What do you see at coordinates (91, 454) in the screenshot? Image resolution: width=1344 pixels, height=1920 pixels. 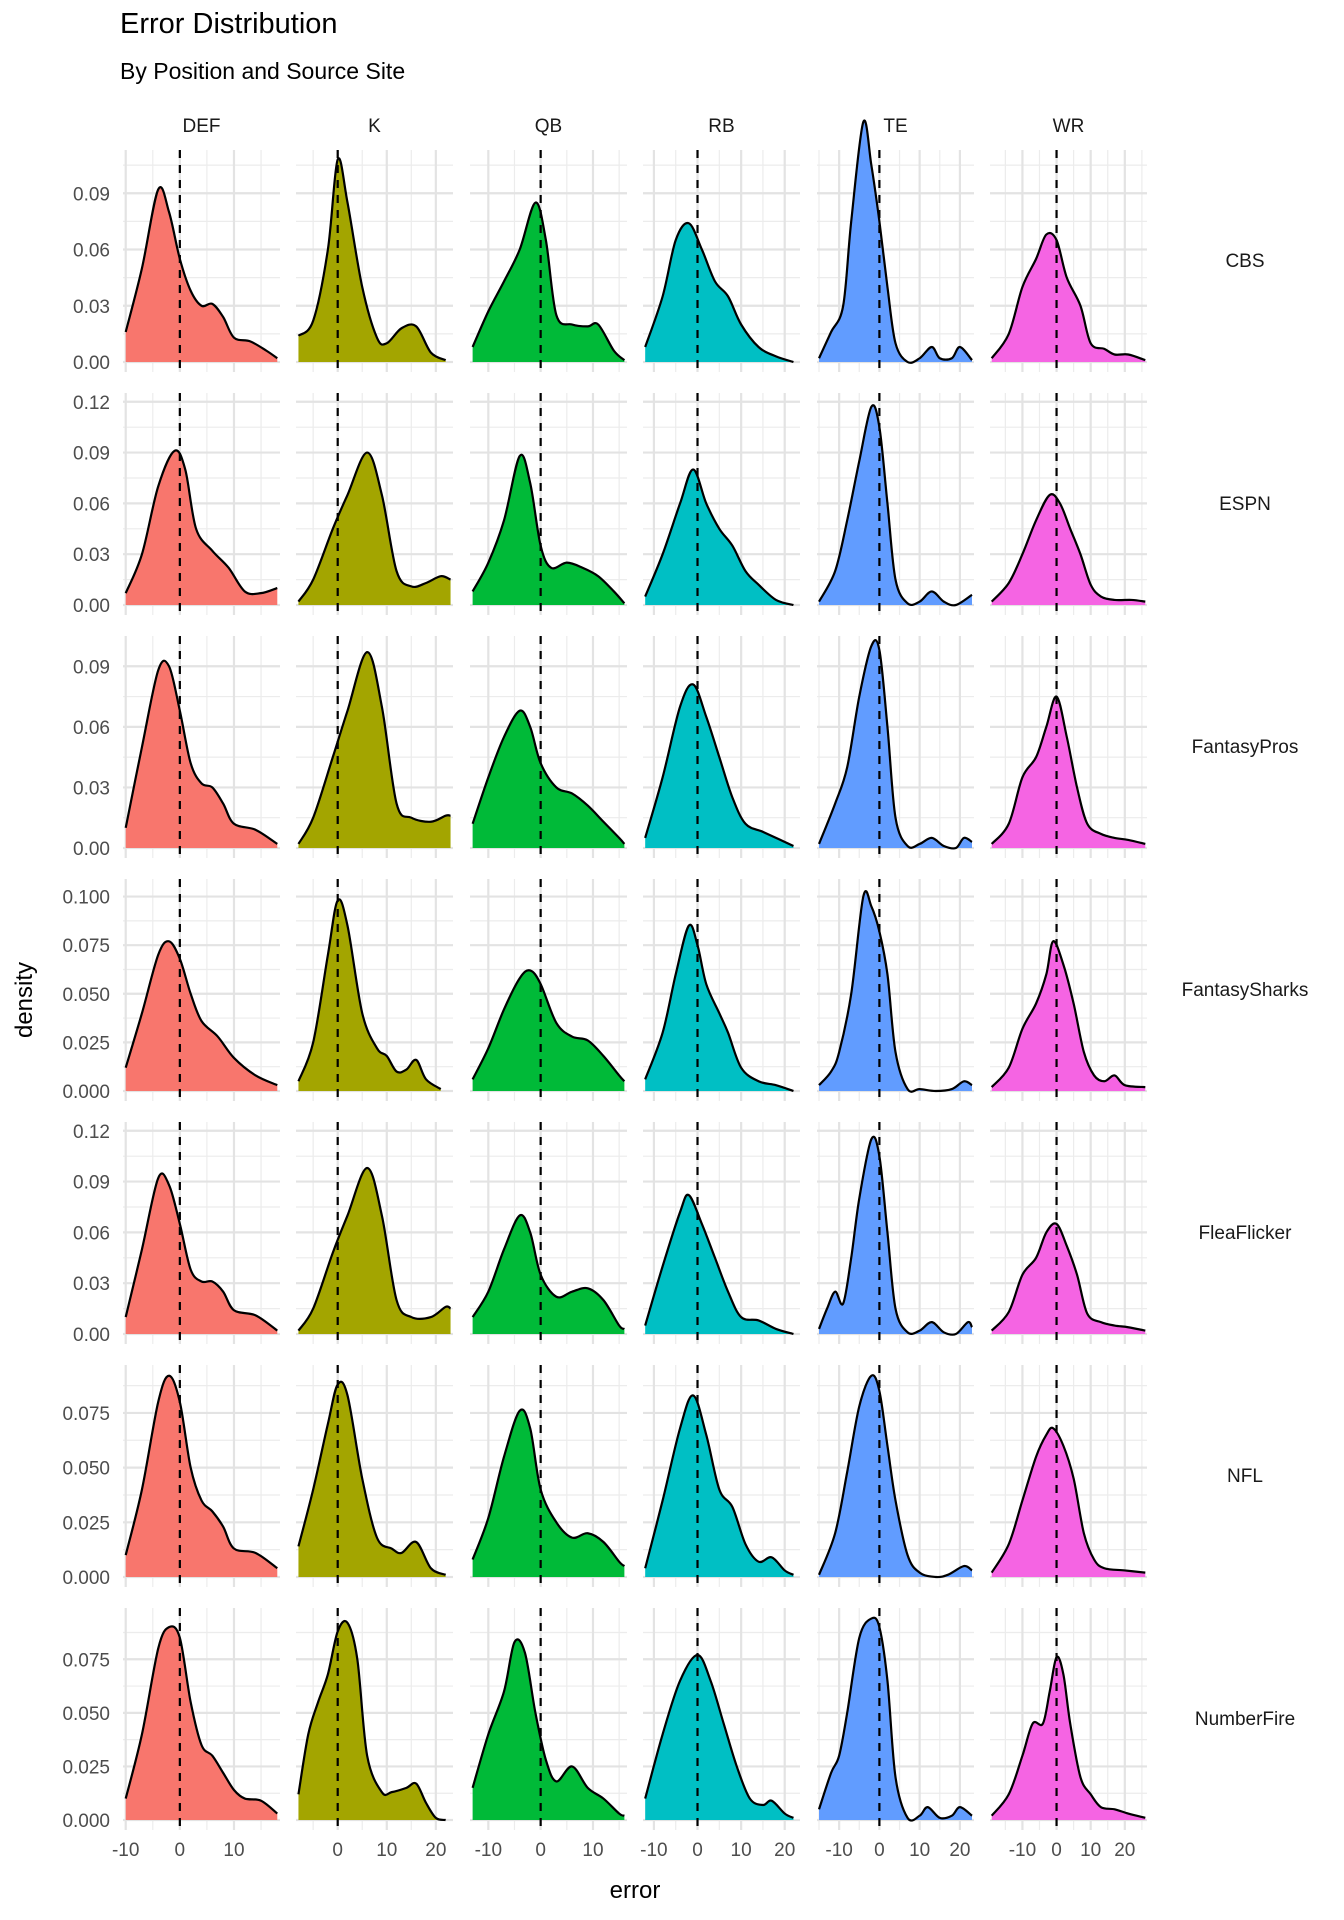 I see `y-tick-label: 0.09` at bounding box center [91, 454].